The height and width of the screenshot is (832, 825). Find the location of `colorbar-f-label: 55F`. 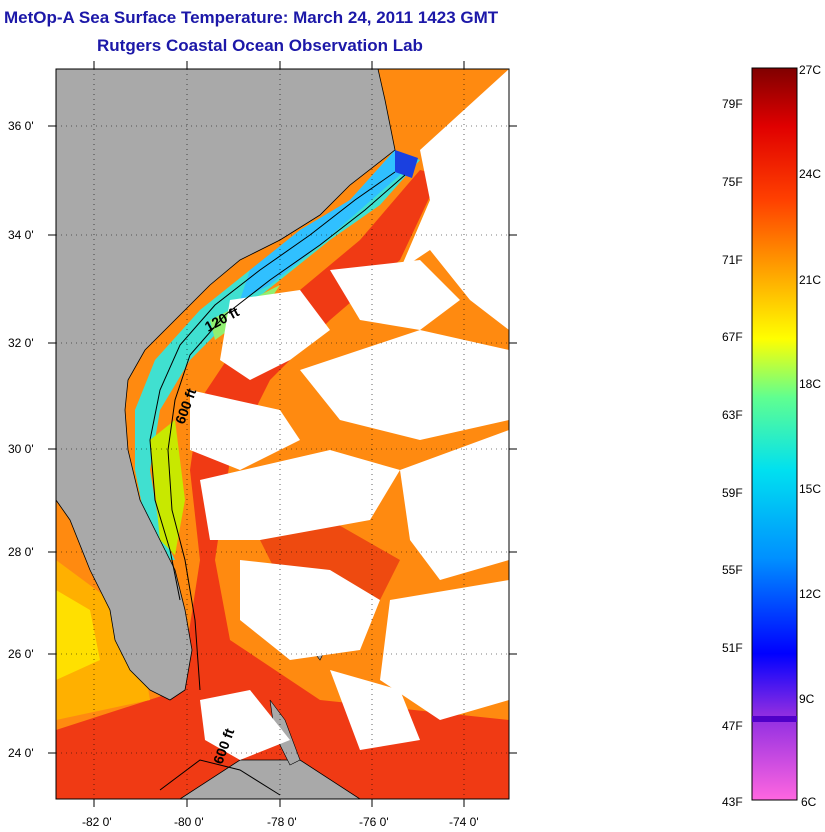

colorbar-f-label: 55F is located at coordinates (732, 570).